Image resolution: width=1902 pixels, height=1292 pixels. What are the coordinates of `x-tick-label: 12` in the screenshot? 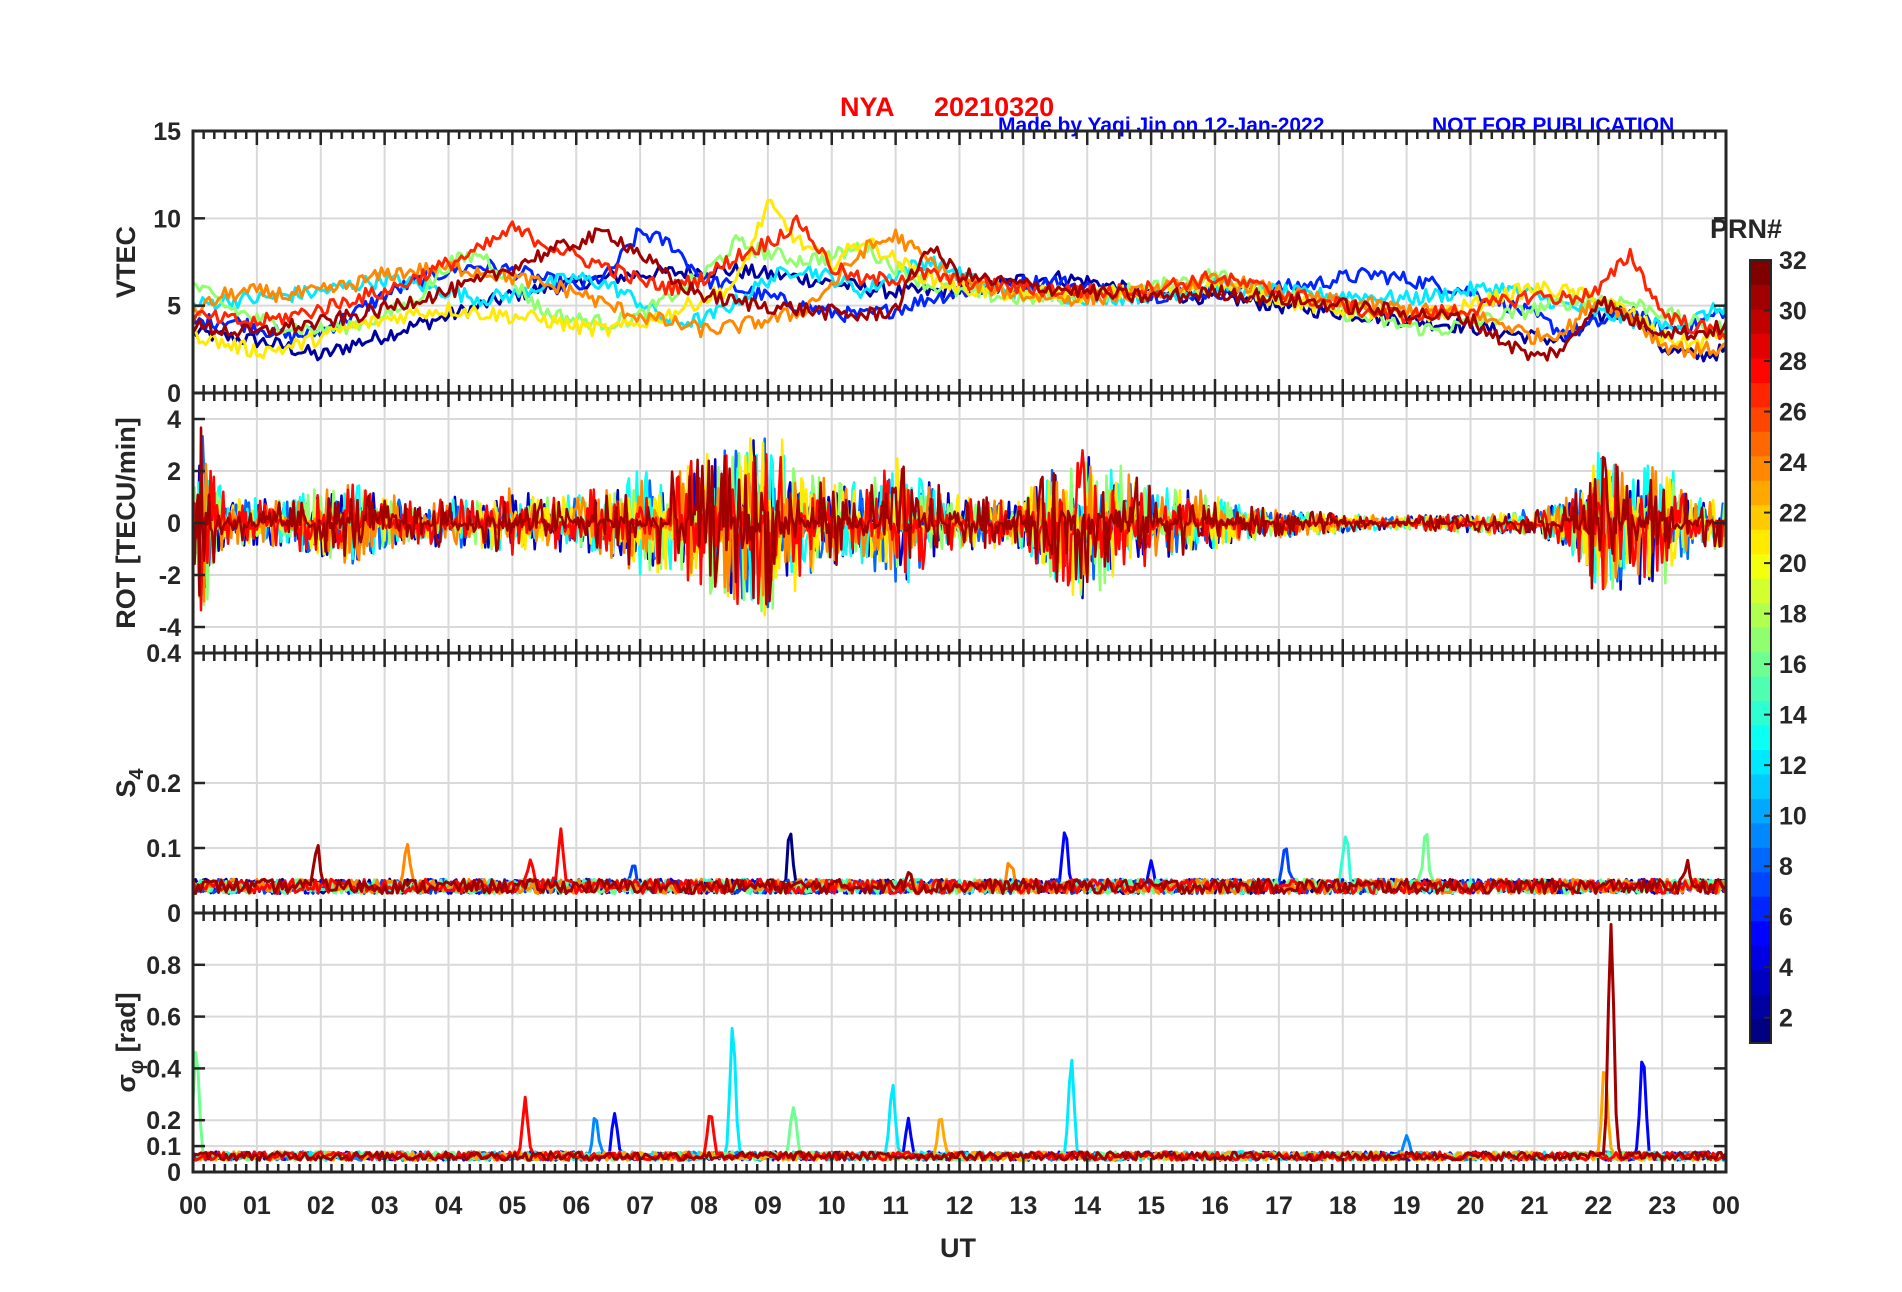 It's located at (960, 1206).